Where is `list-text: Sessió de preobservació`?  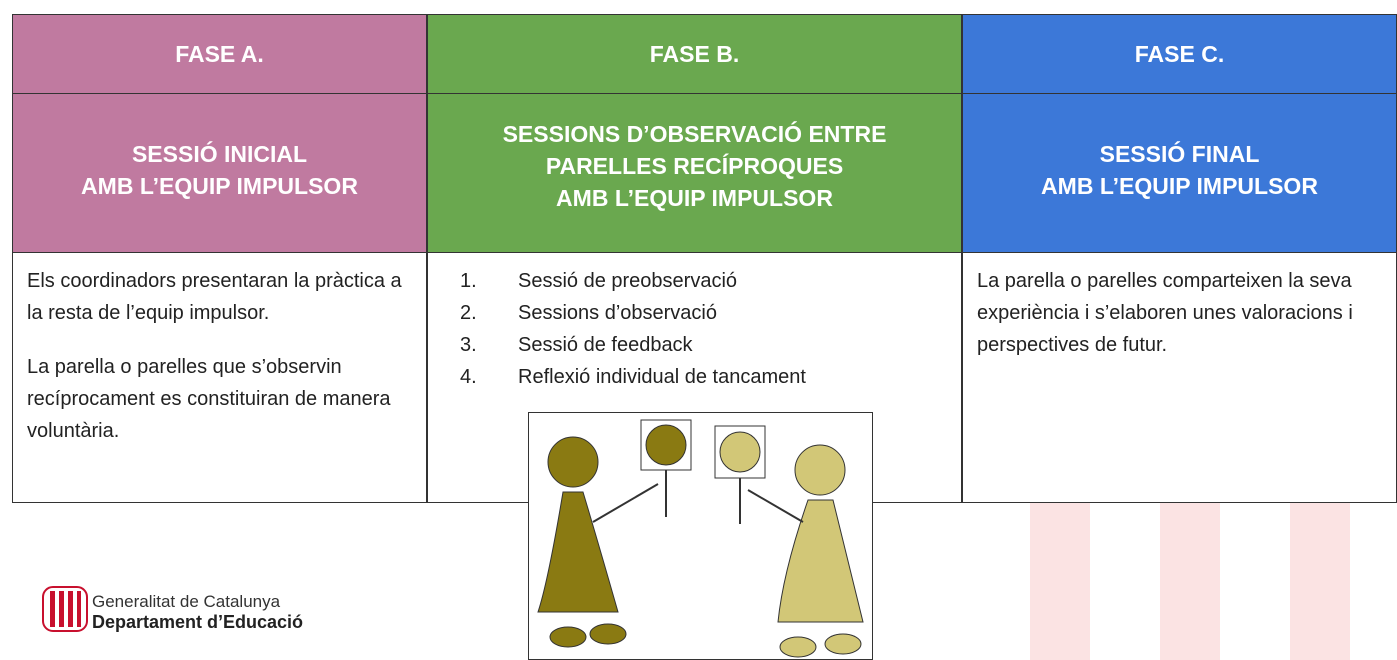
list-text: Sessió de preobservació is located at coordinates (628, 281).